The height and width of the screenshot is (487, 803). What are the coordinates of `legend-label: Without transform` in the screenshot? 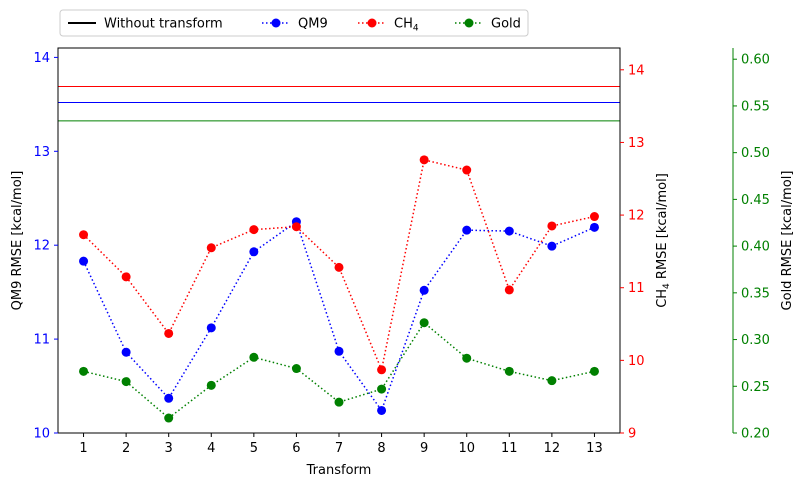 It's located at (163, 24).